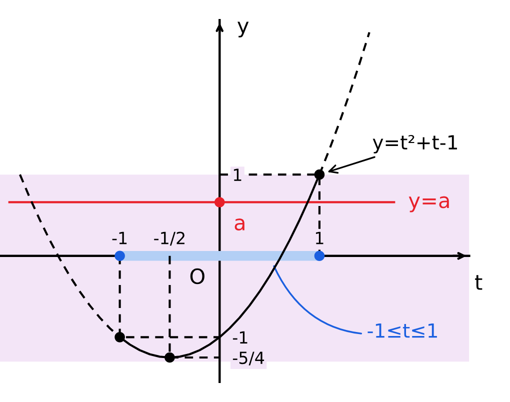  Describe the element at coordinates (414, 144) in the screenshot. I see `text: y=t²+t-1` at that location.